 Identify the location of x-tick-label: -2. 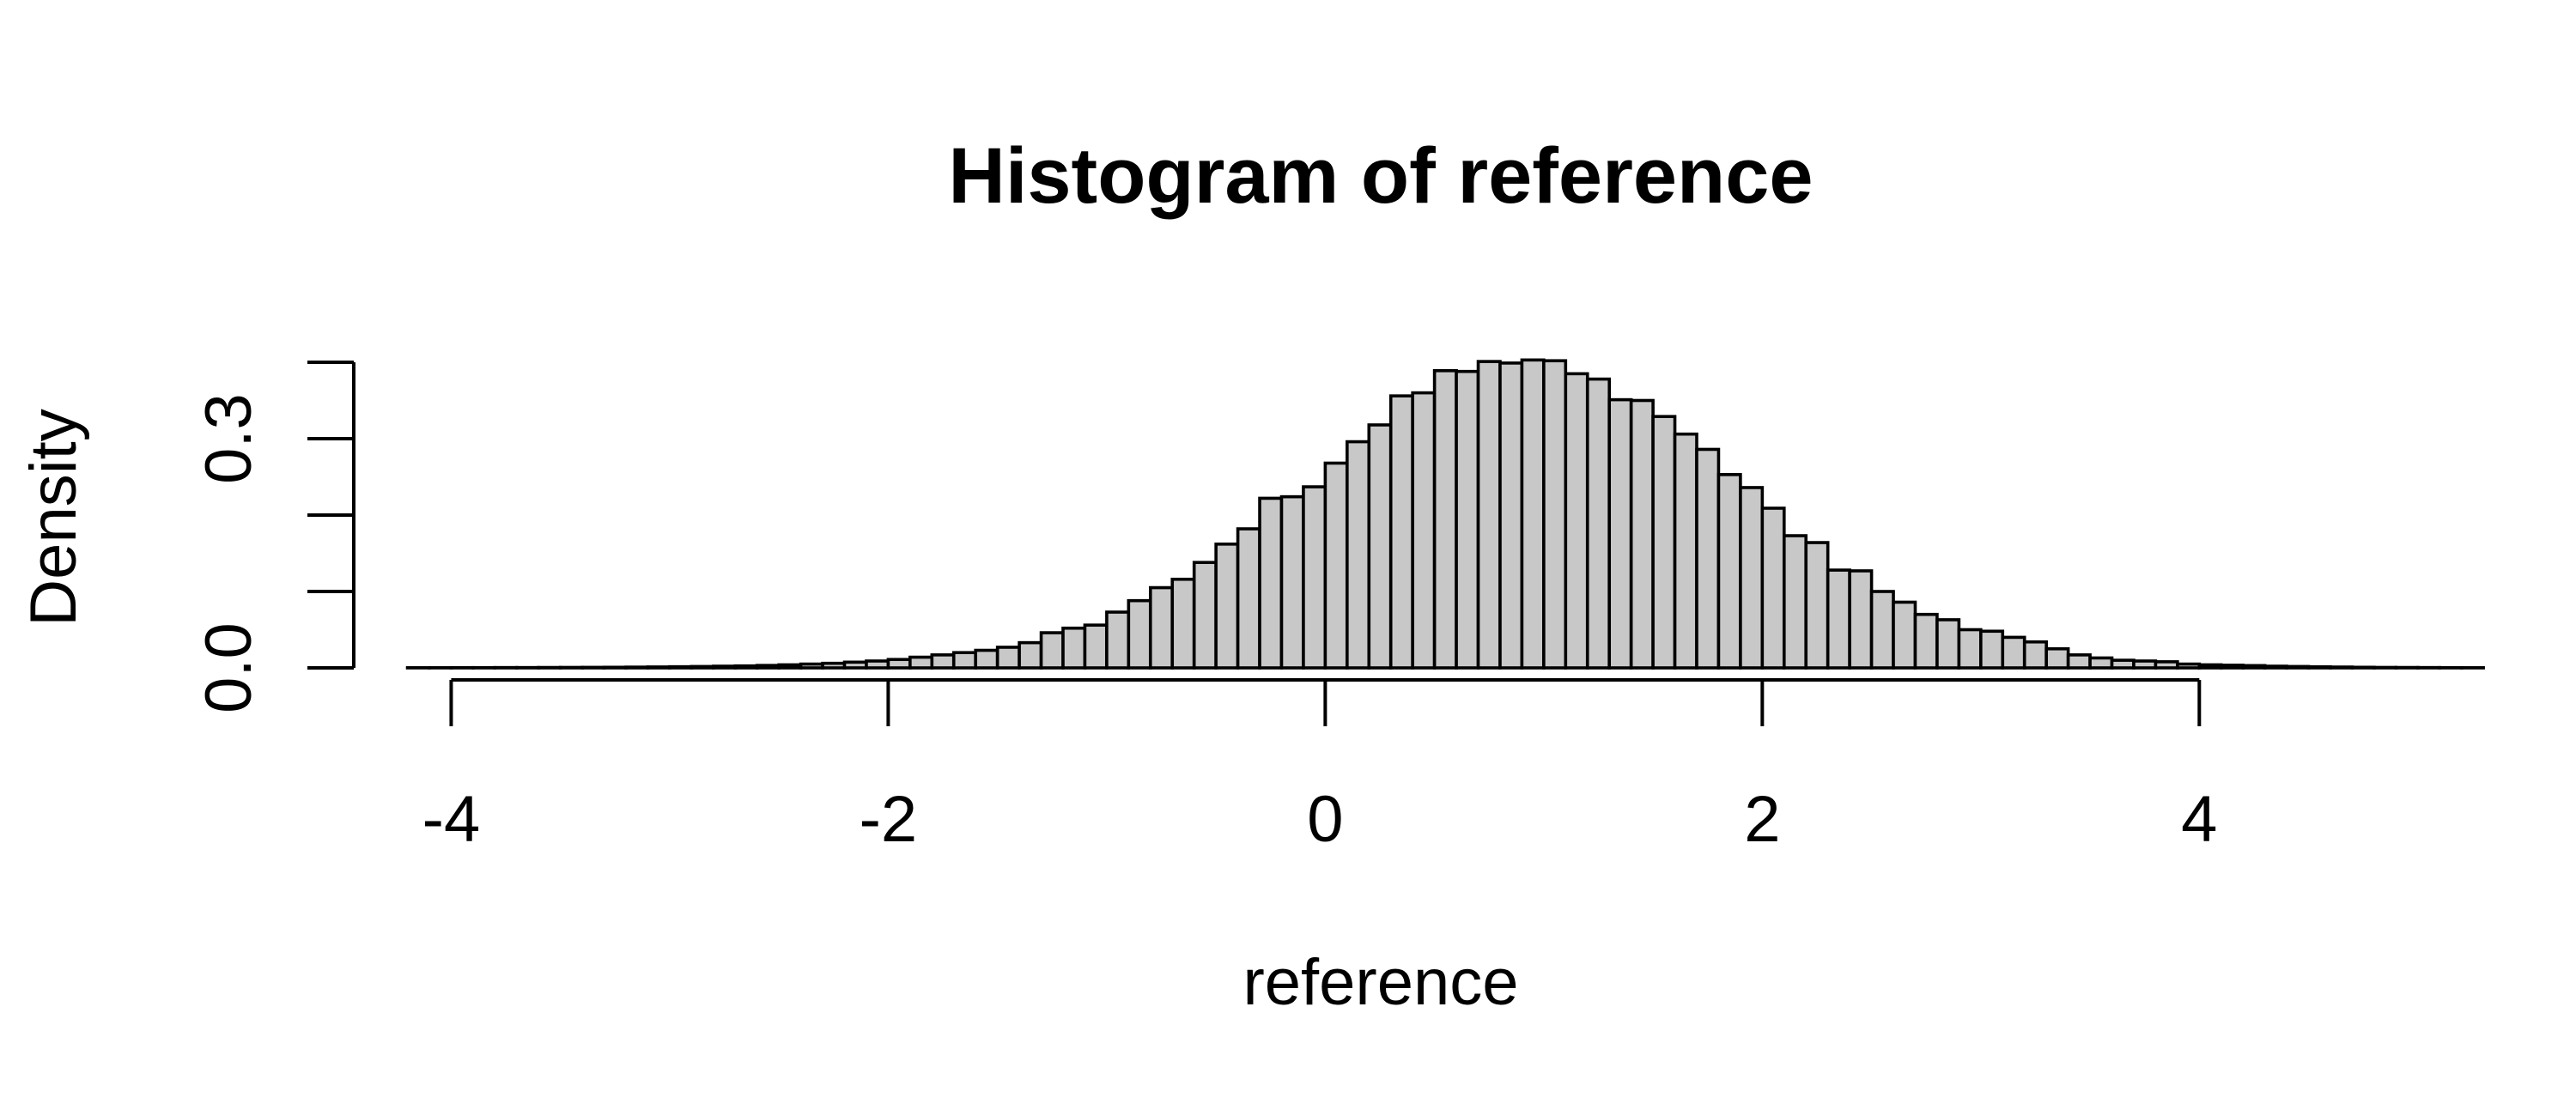
(889, 820).